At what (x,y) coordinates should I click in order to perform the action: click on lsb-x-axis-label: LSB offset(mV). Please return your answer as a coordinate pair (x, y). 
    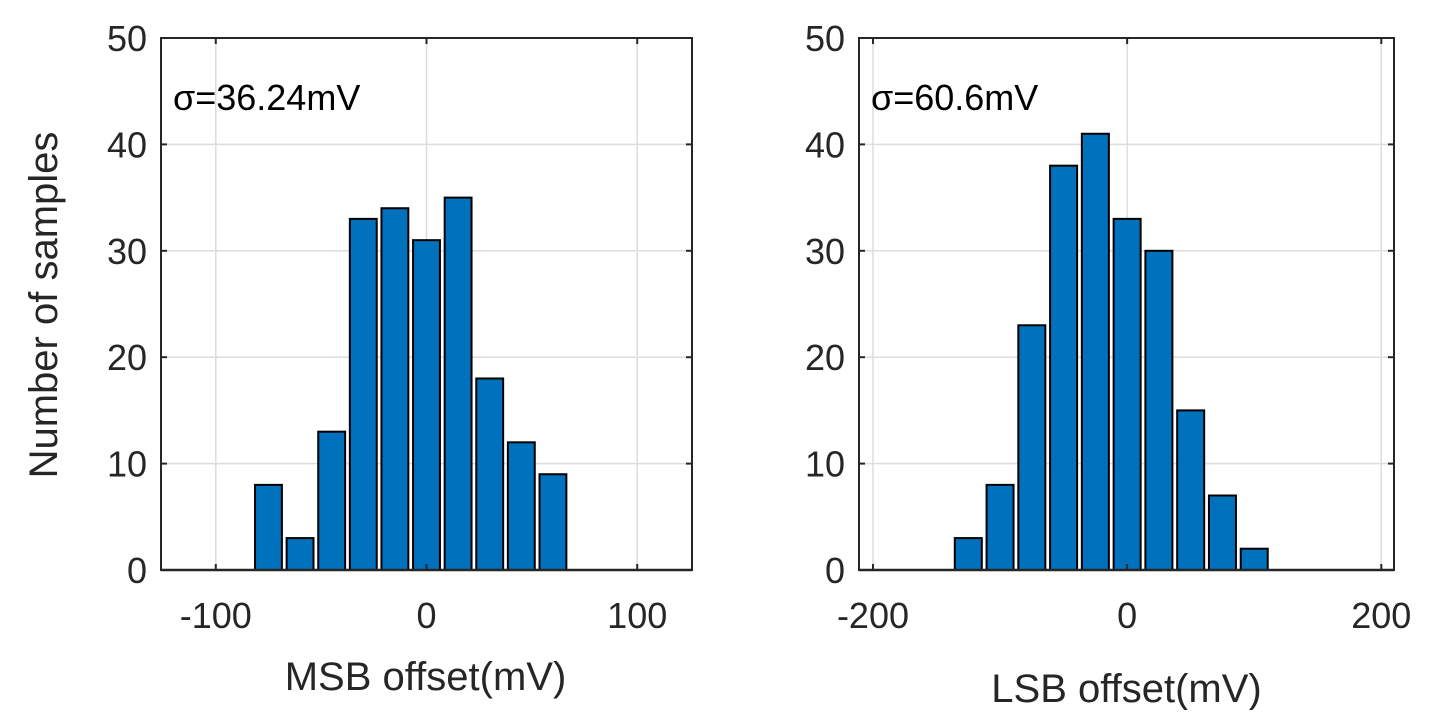
    Looking at the image, I should click on (1126, 688).